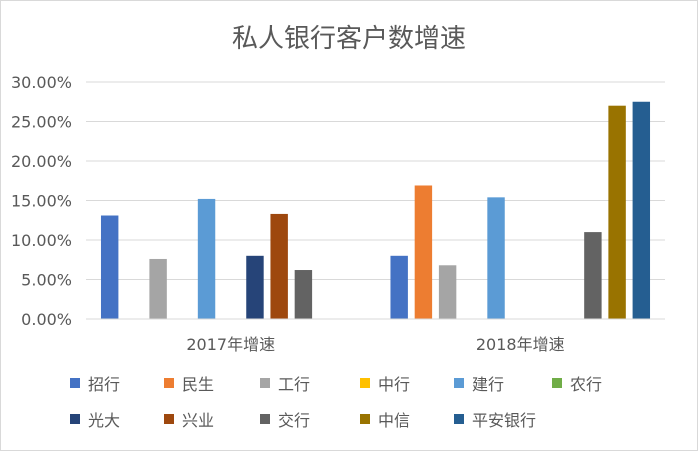  I want to click on legend-item: 中信, so click(385, 419).